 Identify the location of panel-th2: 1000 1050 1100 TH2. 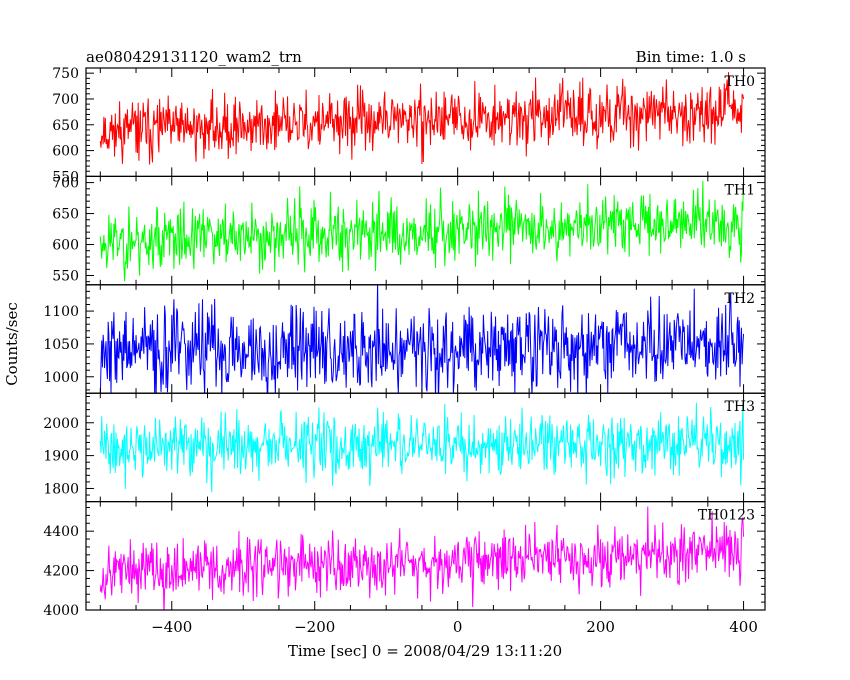
(404, 339).